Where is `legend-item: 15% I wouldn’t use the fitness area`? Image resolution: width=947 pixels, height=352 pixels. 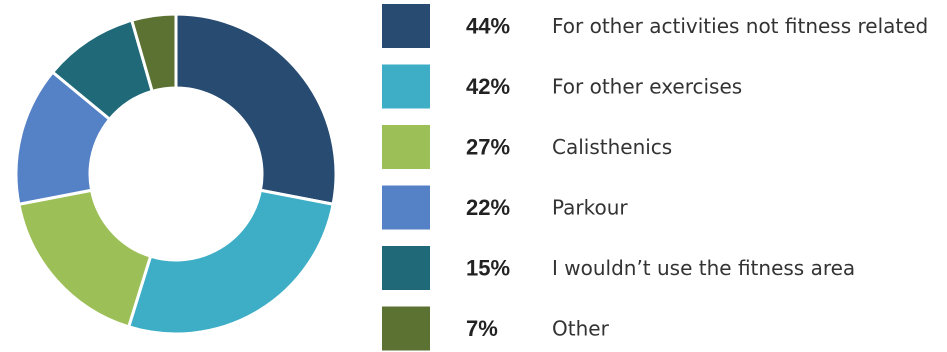
legend-item: 15% I wouldn’t use the fitness area is located at coordinates (618, 268).